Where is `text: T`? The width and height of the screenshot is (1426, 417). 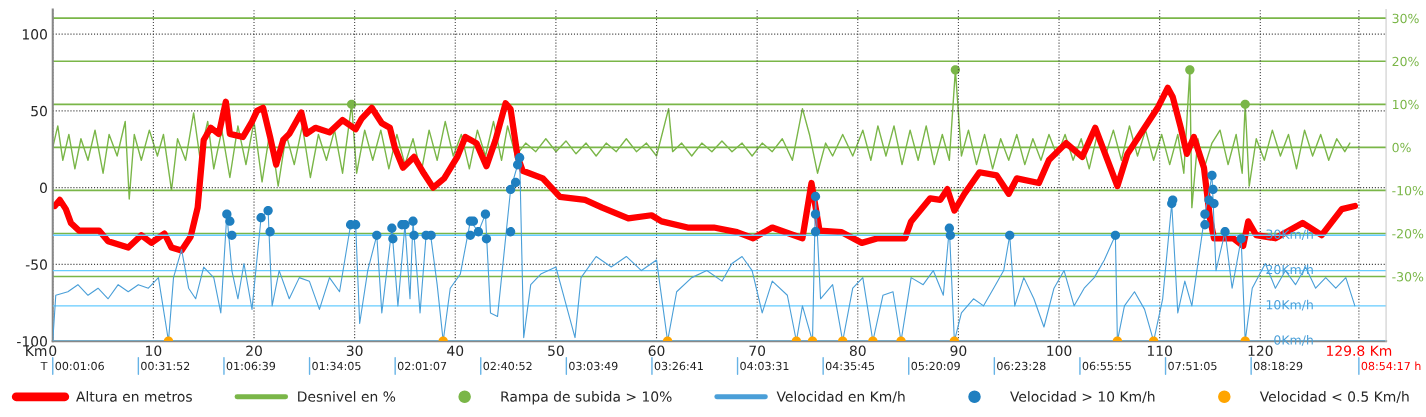
text: T is located at coordinates (44, 366).